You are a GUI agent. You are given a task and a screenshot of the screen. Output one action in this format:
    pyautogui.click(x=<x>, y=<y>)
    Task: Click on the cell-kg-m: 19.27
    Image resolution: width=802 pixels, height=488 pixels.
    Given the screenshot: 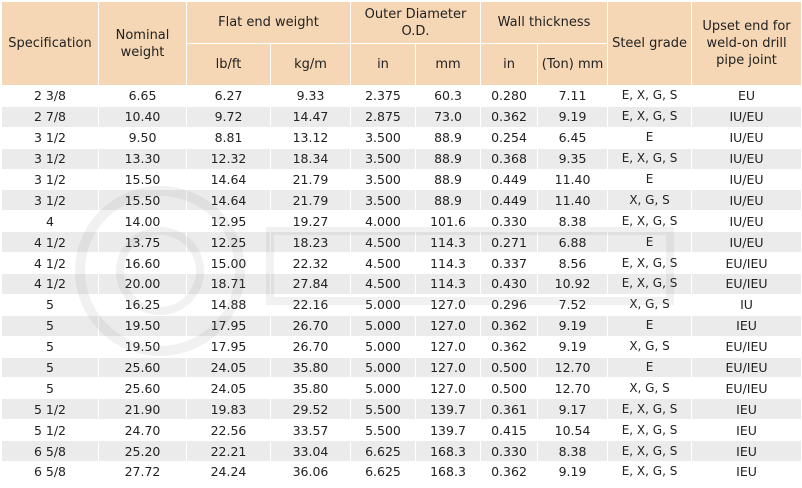 What is the action you would take?
    pyautogui.click(x=310, y=221)
    